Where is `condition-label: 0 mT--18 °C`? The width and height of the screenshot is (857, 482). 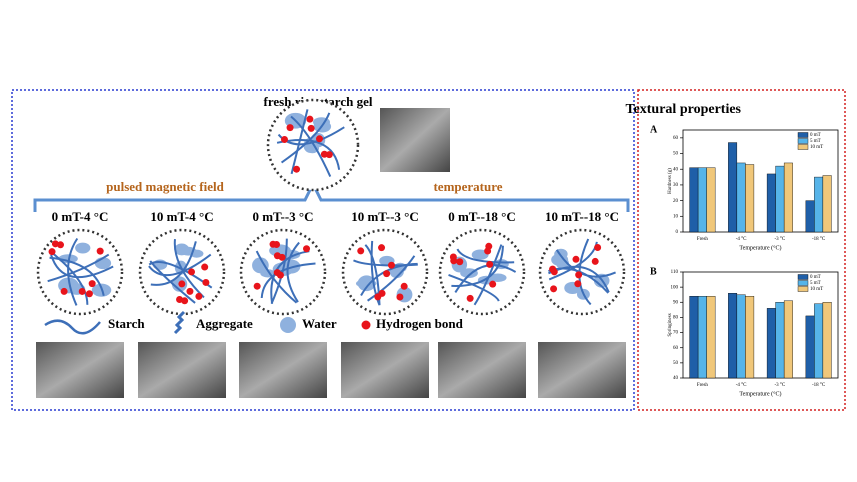 condition-label: 0 mT--18 °C is located at coordinates (482, 216).